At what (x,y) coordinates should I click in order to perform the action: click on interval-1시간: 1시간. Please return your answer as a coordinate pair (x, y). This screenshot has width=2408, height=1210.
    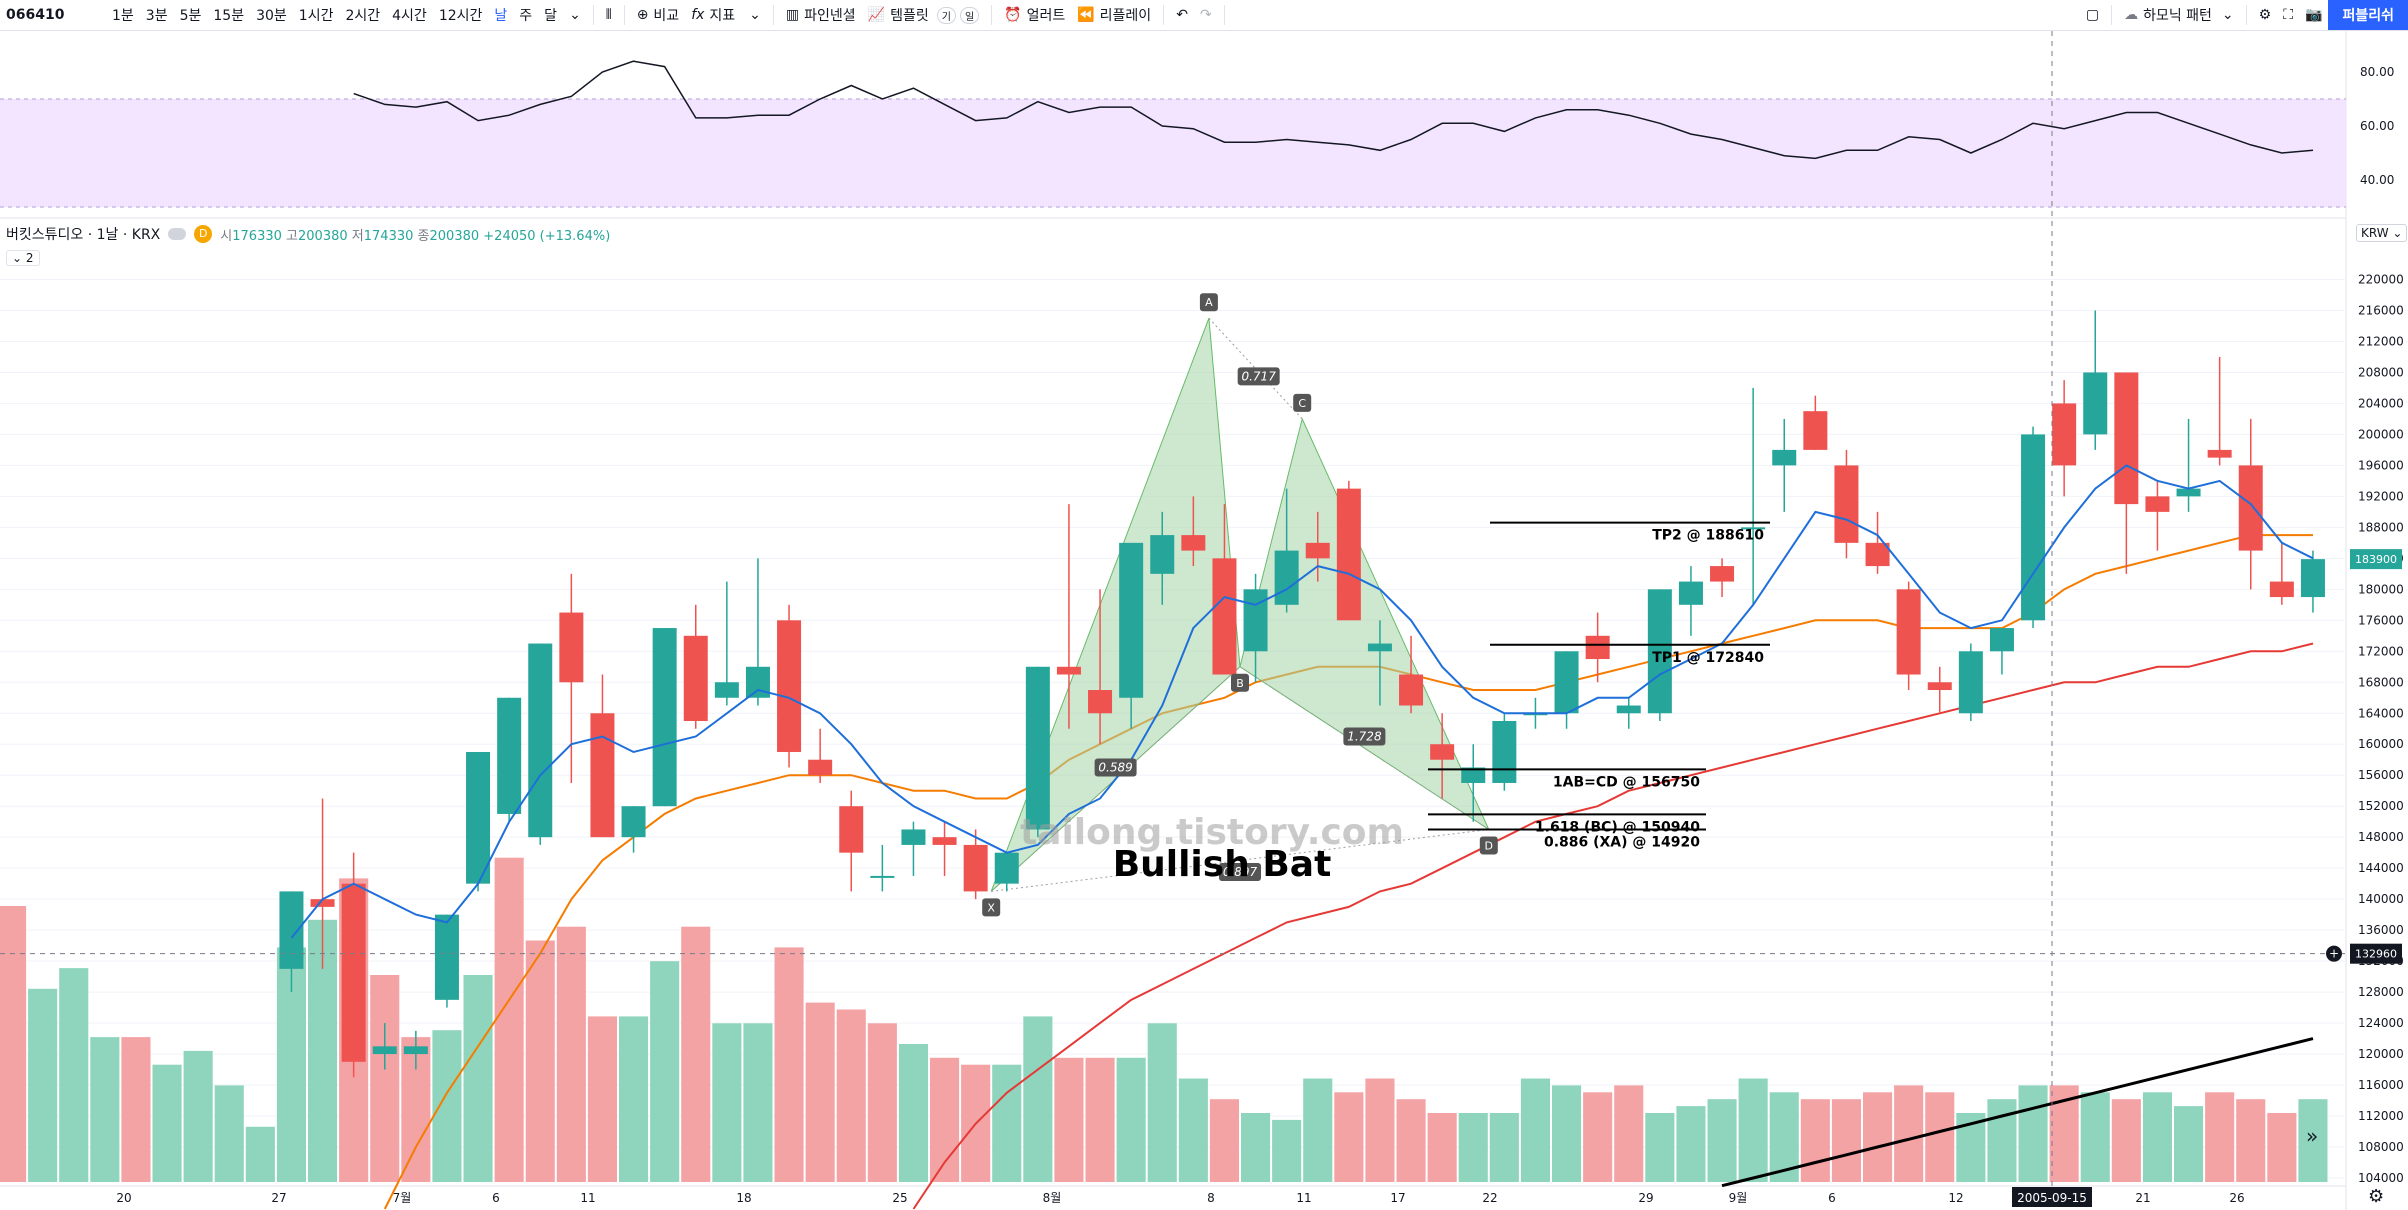
    Looking at the image, I should click on (316, 16).